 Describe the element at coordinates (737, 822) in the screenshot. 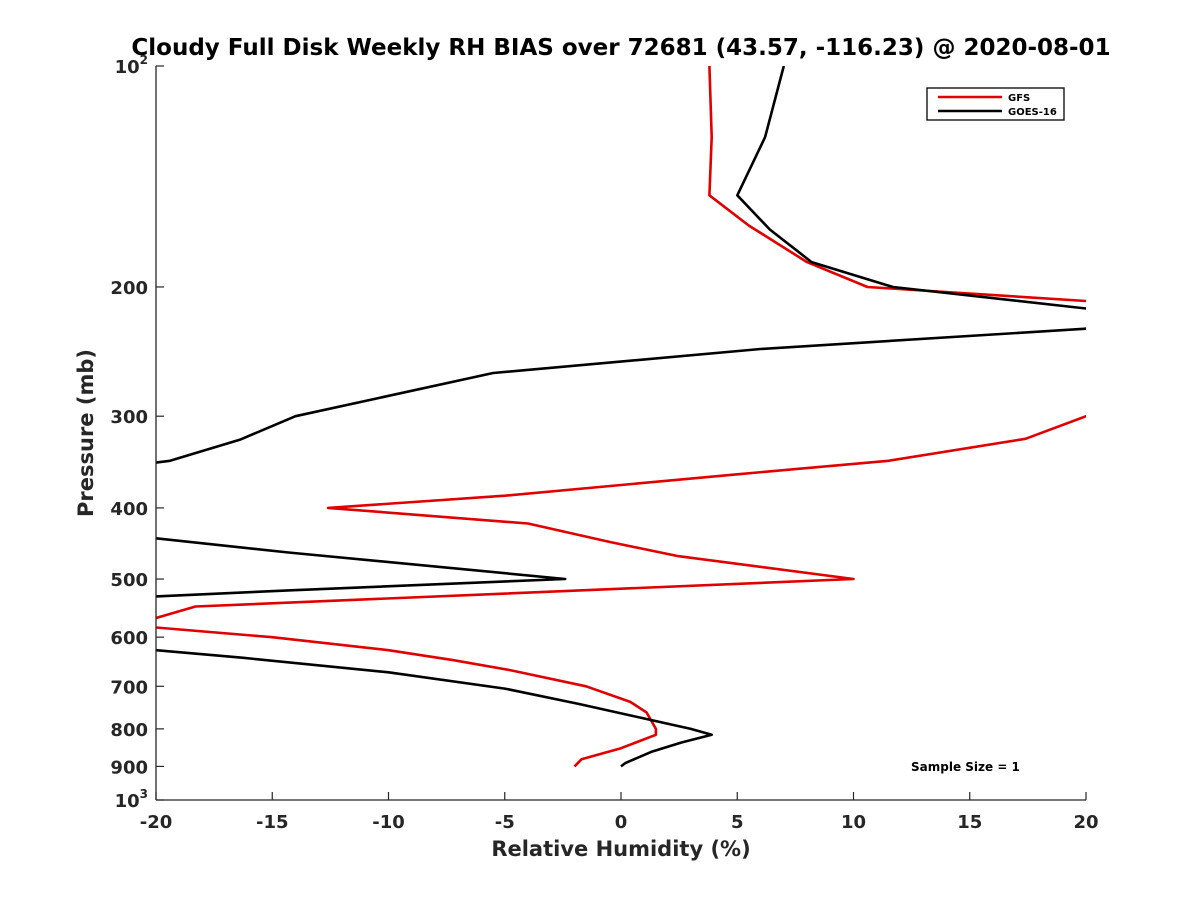

I see `x-tick-label: 5` at that location.